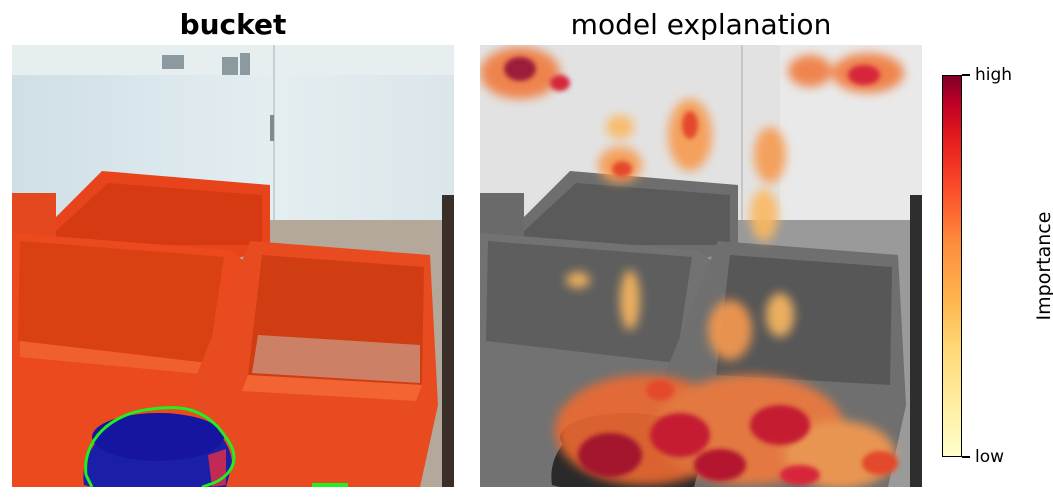 This screenshot has height=500, width=1053. Describe the element at coordinates (966, 75) in the screenshot. I see `colorbar-tick-high` at that location.